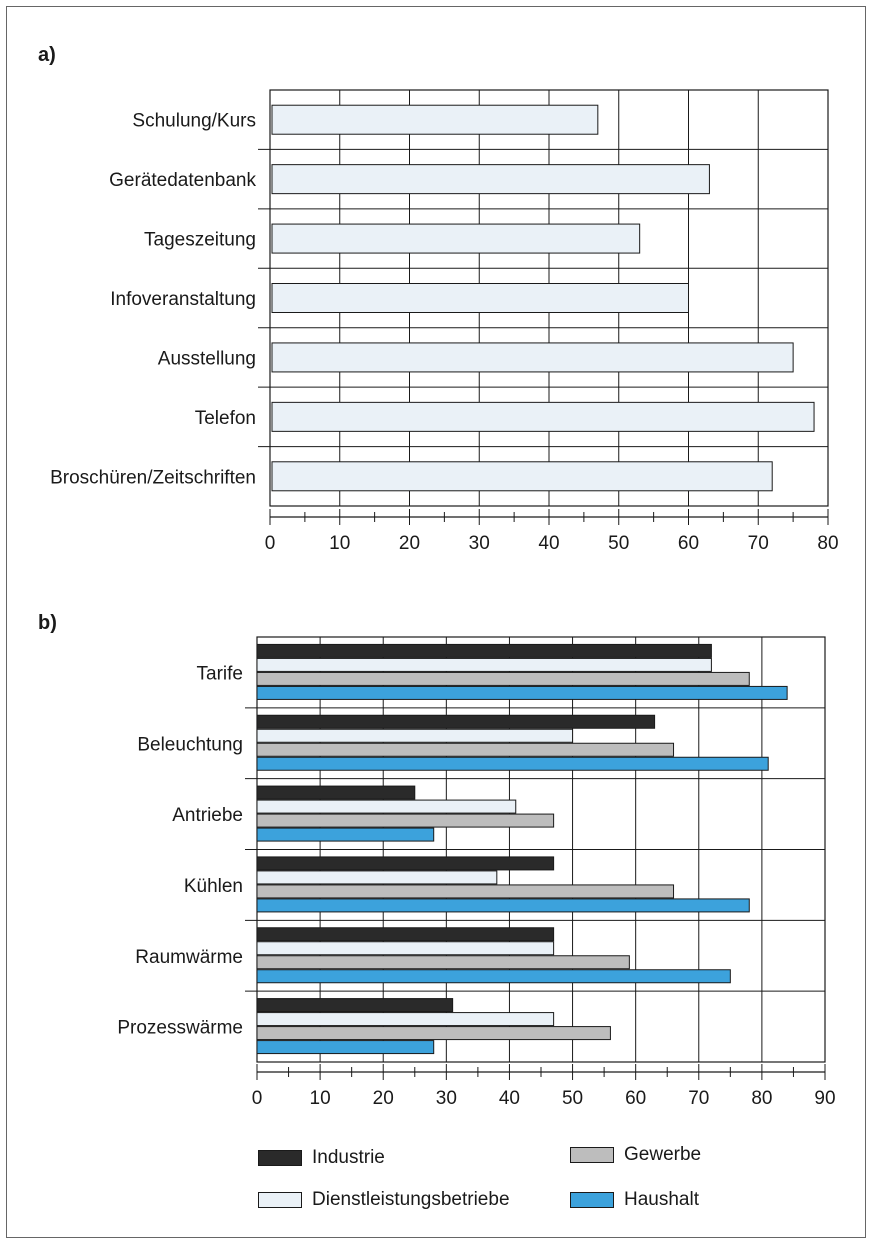 The image size is (875, 1246). What do you see at coordinates (180, 1028) in the screenshot?
I see `category-label-prozesswärme: Prozesswärme` at bounding box center [180, 1028].